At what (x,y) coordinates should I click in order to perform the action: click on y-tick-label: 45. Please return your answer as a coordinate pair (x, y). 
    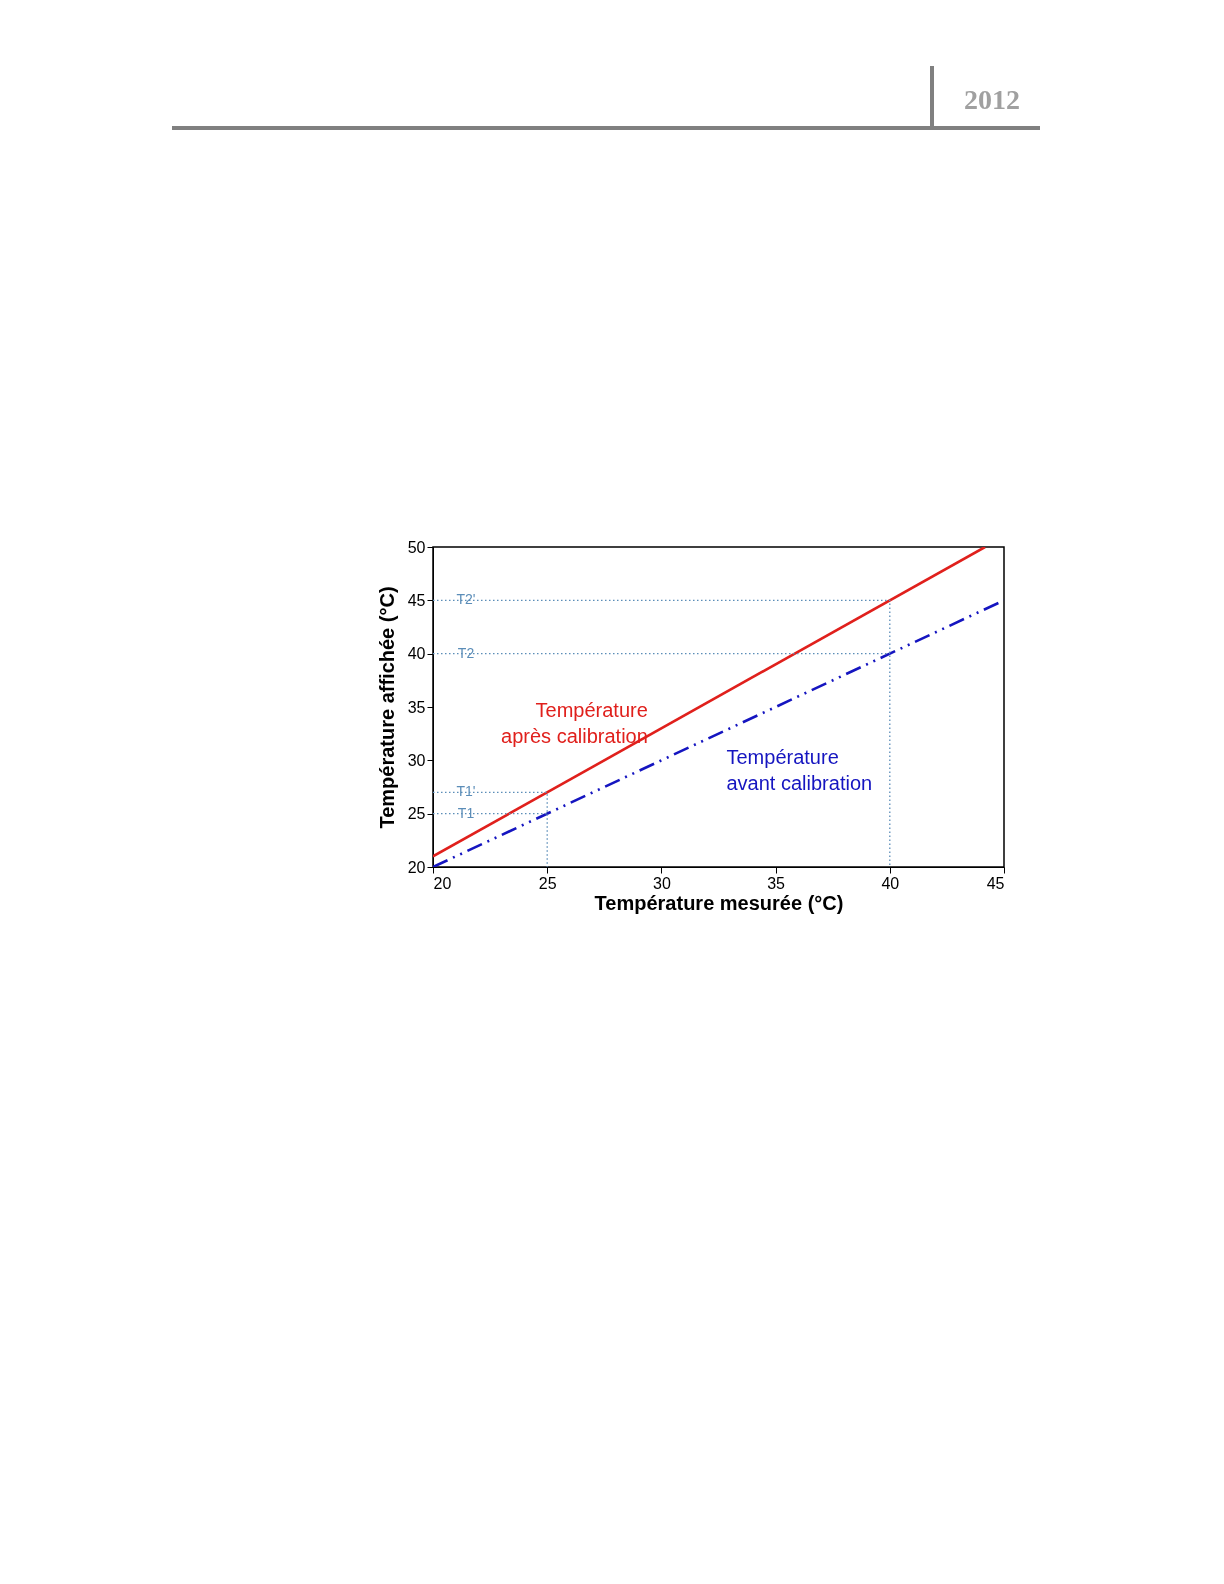
    Looking at the image, I should click on (416, 600).